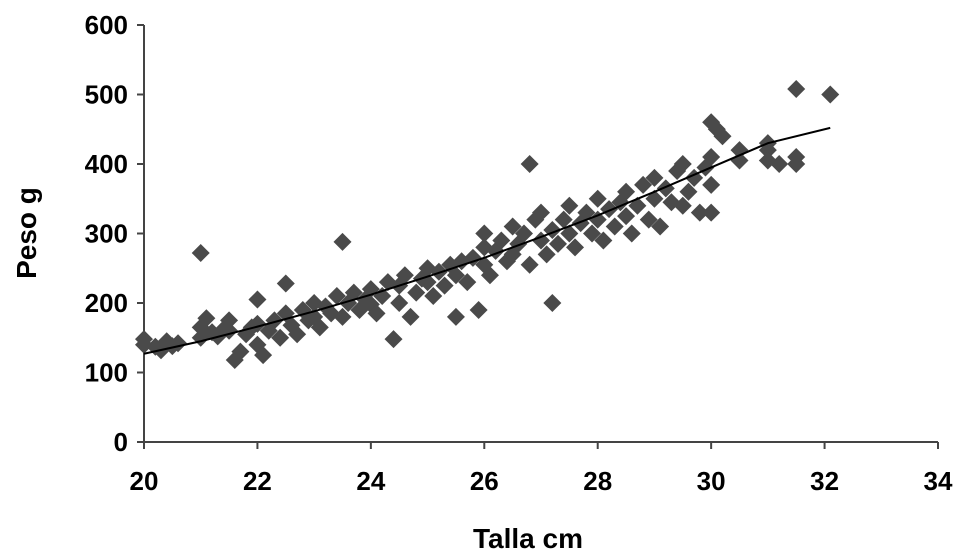 The image size is (956, 558). I want to click on x-tick-label: 30, so click(711, 481).